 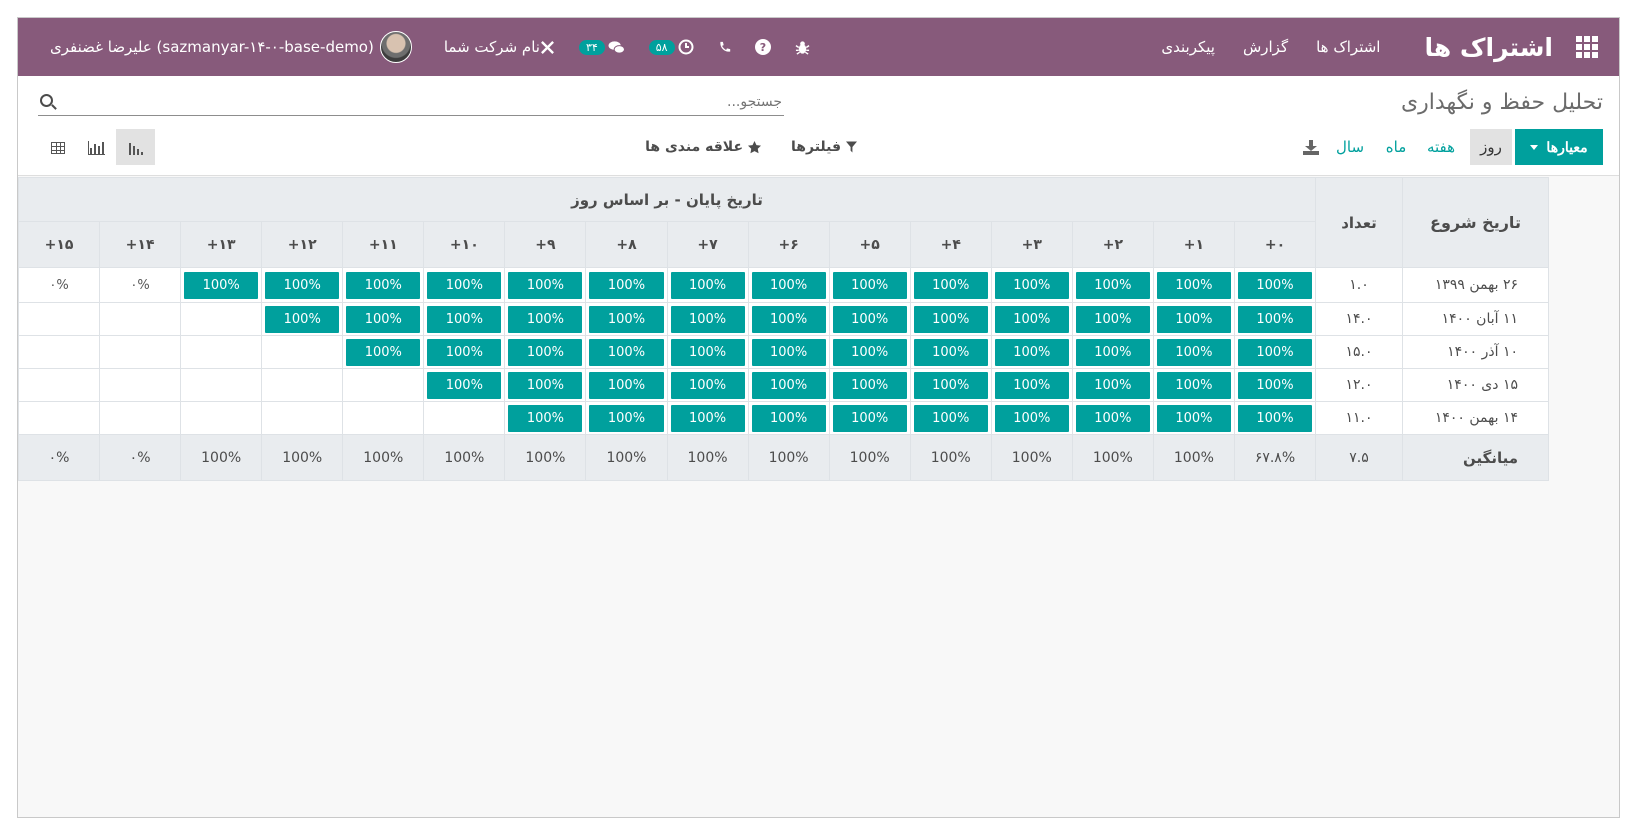 What do you see at coordinates (1311, 147) in the screenshot?
I see `download-icon` at bounding box center [1311, 147].